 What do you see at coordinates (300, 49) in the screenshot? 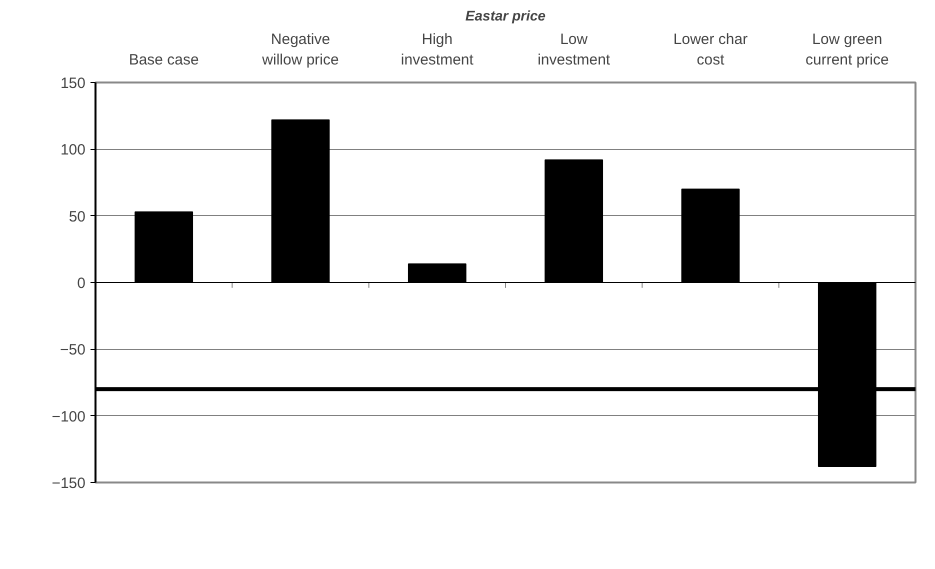
I see `x-tick-label: Negative willow price` at bounding box center [300, 49].